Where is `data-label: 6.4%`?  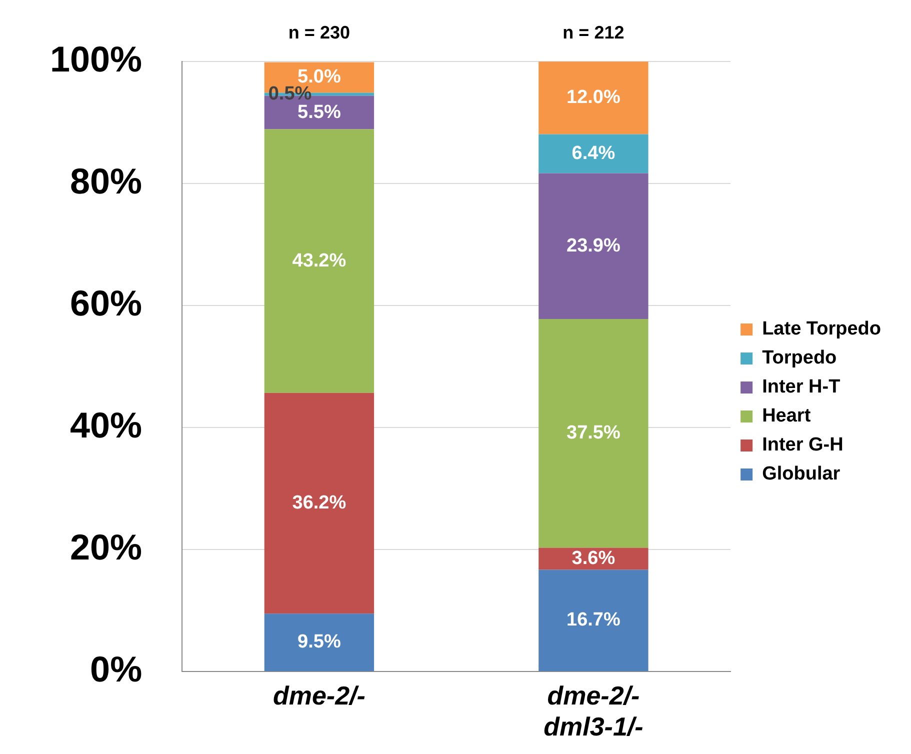
data-label: 6.4% is located at coordinates (594, 153).